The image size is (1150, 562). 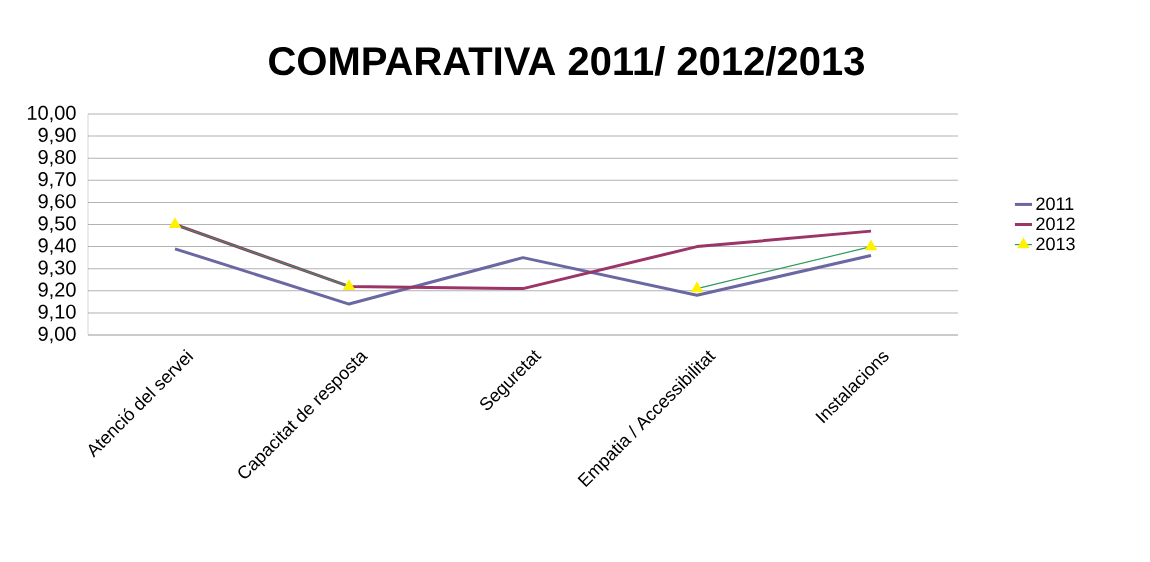 I want to click on y-tick-label: 9,80, so click(x=57, y=158).